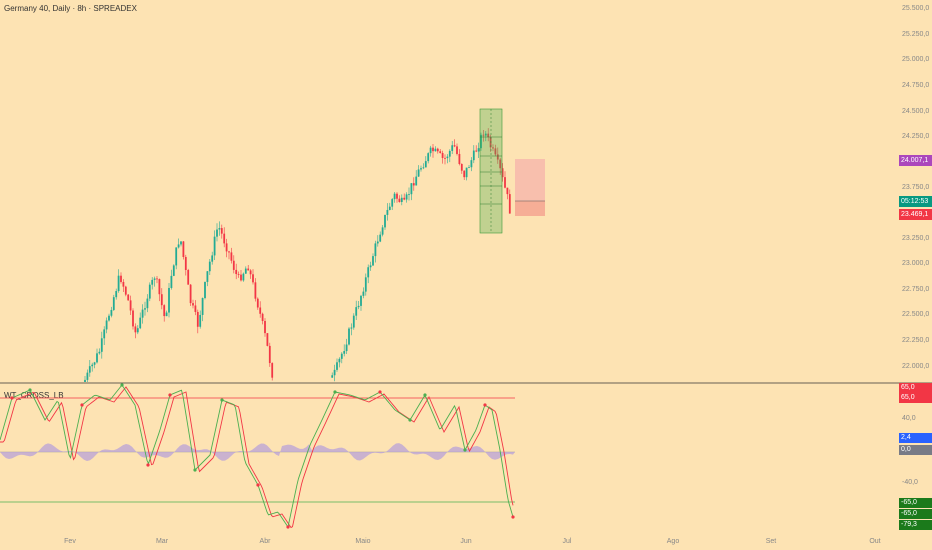  Describe the element at coordinates (915, 514) in the screenshot. I see `ind-tag-os-2: -65,0` at that location.